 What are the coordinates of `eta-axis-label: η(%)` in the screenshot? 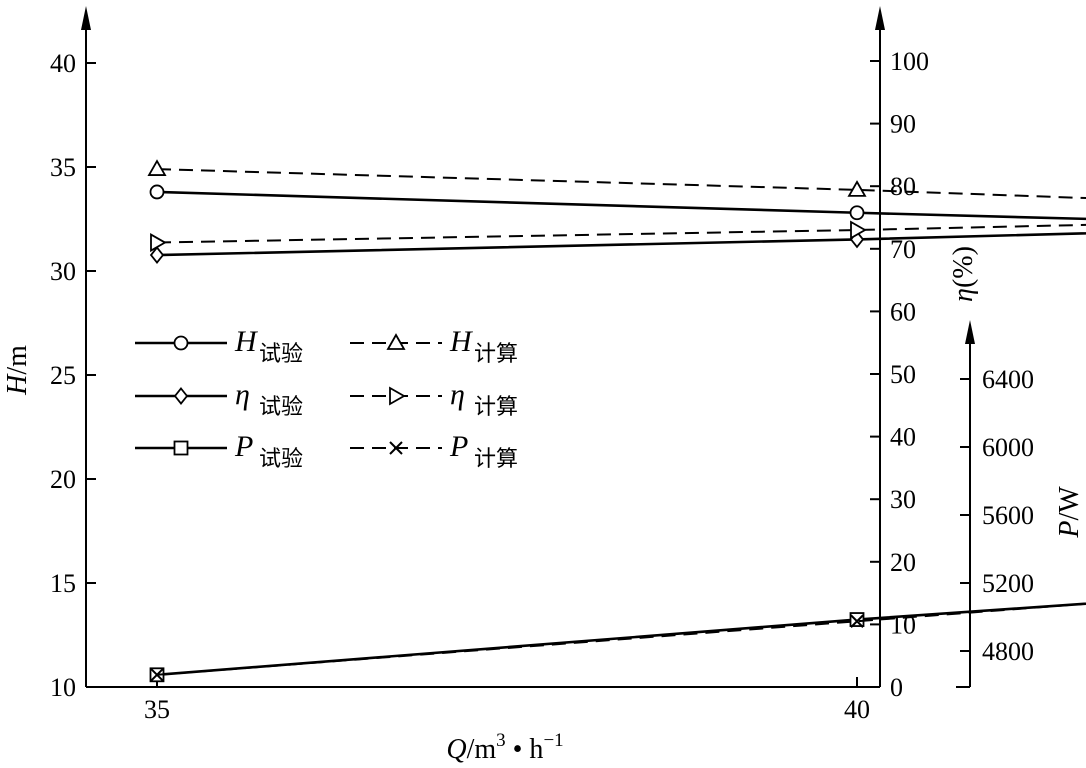 It's located at (963, 274).